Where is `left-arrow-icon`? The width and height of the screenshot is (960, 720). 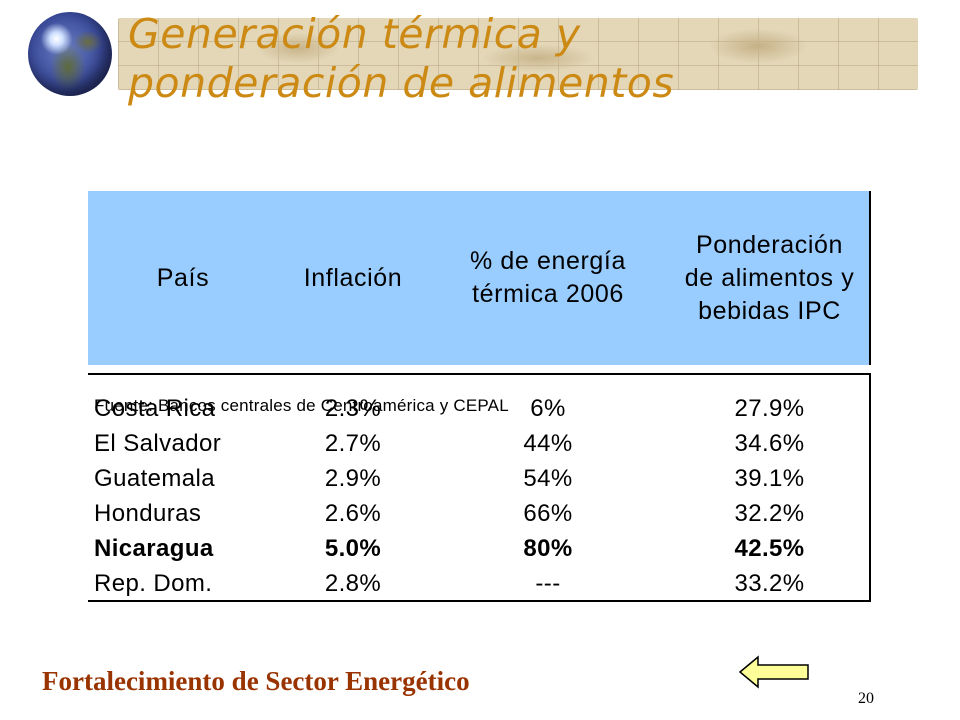
left-arrow-icon is located at coordinates (774, 672).